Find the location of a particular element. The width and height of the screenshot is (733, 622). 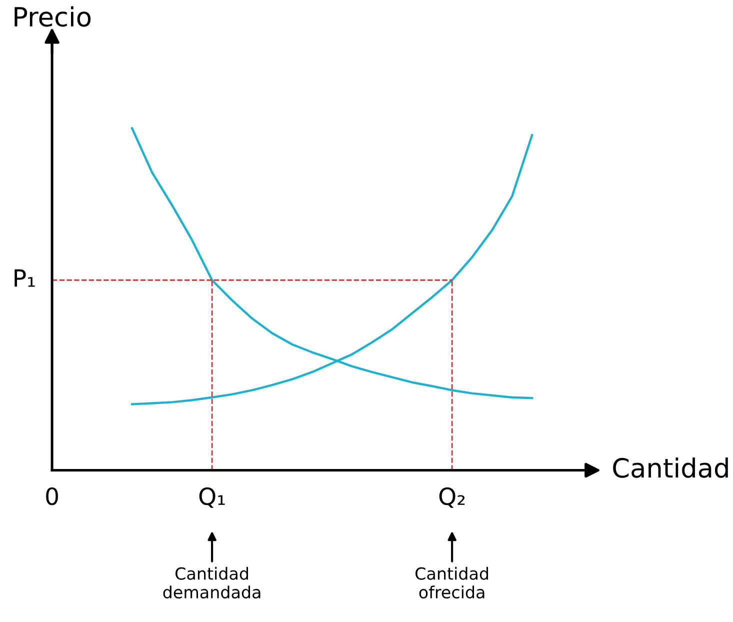

x-tick-label: 0 is located at coordinates (52, 496).